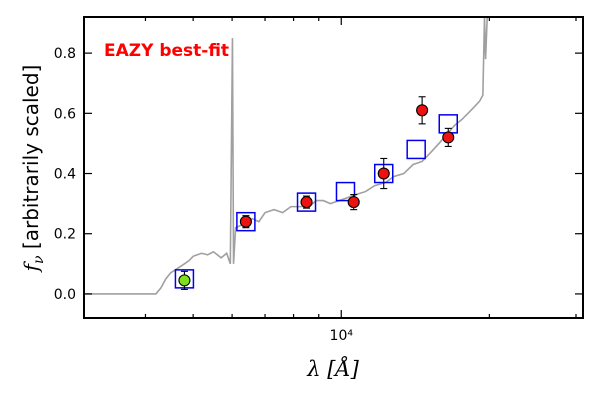 The width and height of the screenshot is (600, 405). What do you see at coordinates (166, 51) in the screenshot?
I see `annotation-label: EAZY best-fit` at bounding box center [166, 51].